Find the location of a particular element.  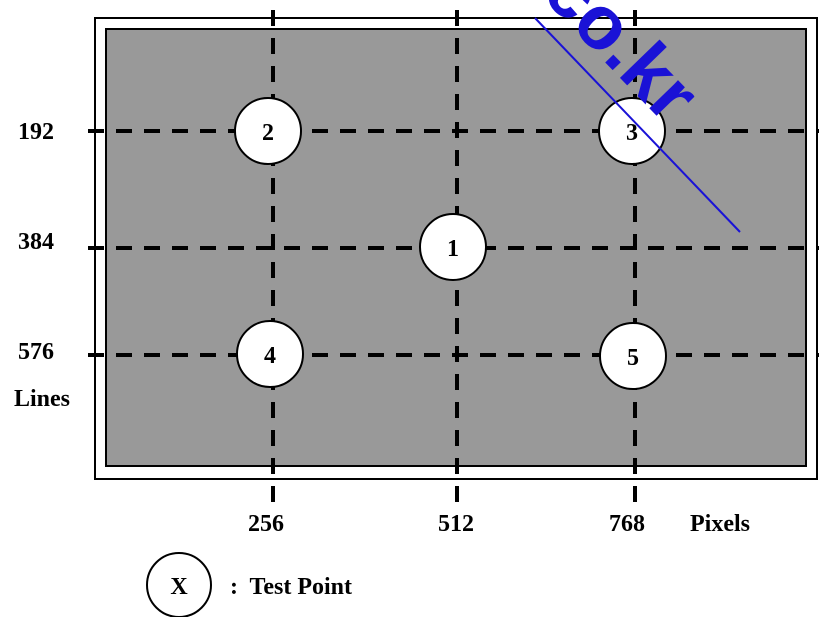

legend-text: : Test Point is located at coordinates (291, 587).